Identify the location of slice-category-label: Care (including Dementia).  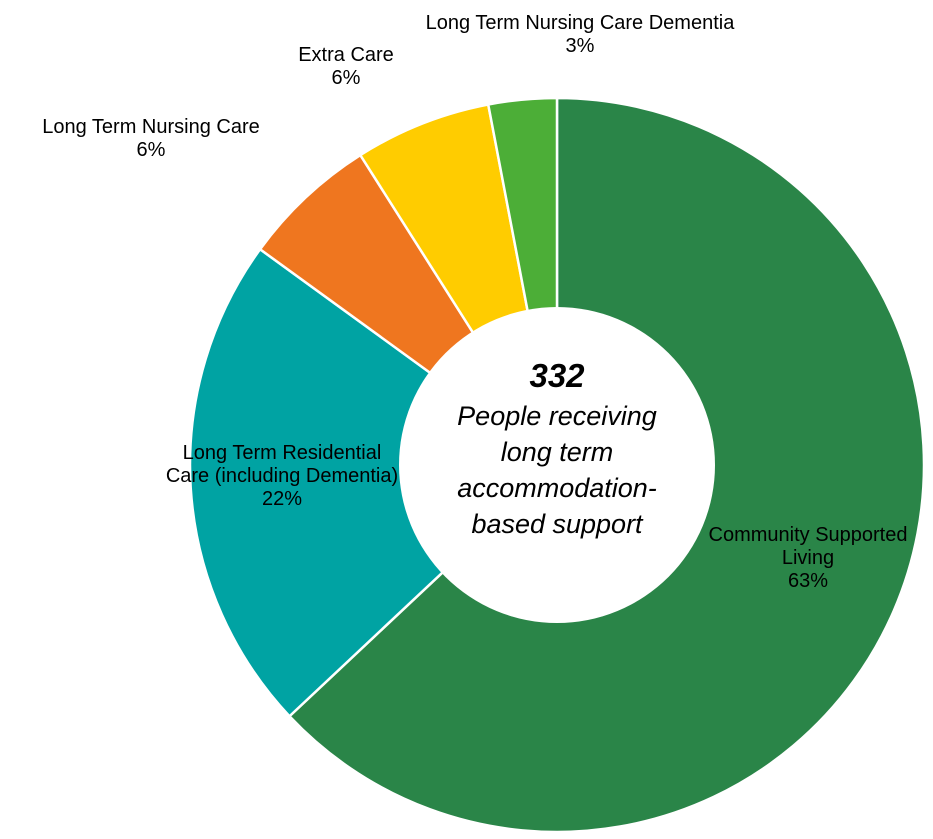
(282, 476).